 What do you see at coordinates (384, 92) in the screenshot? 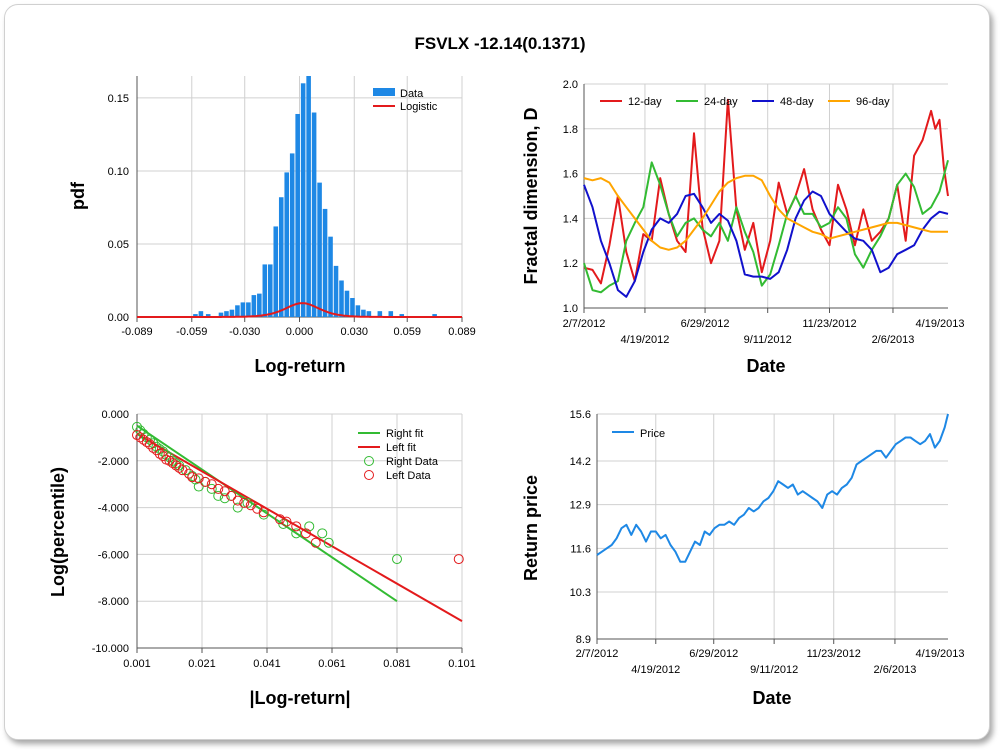
I see `pdf-legend-data-swatch` at bounding box center [384, 92].